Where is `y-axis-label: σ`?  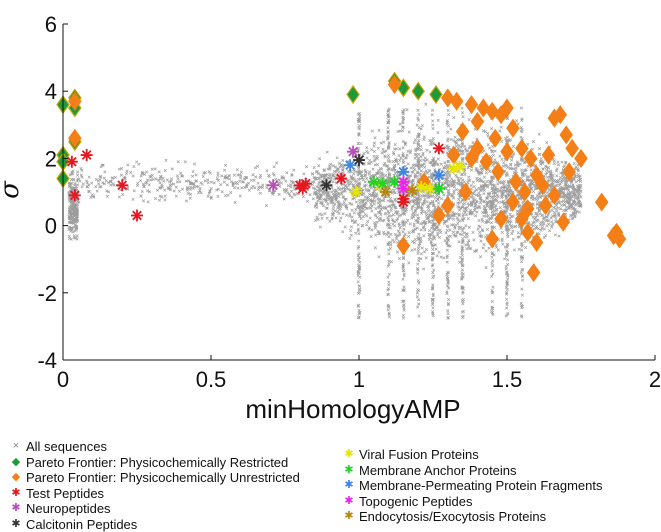
y-axis-label: σ is located at coordinates (12, 189).